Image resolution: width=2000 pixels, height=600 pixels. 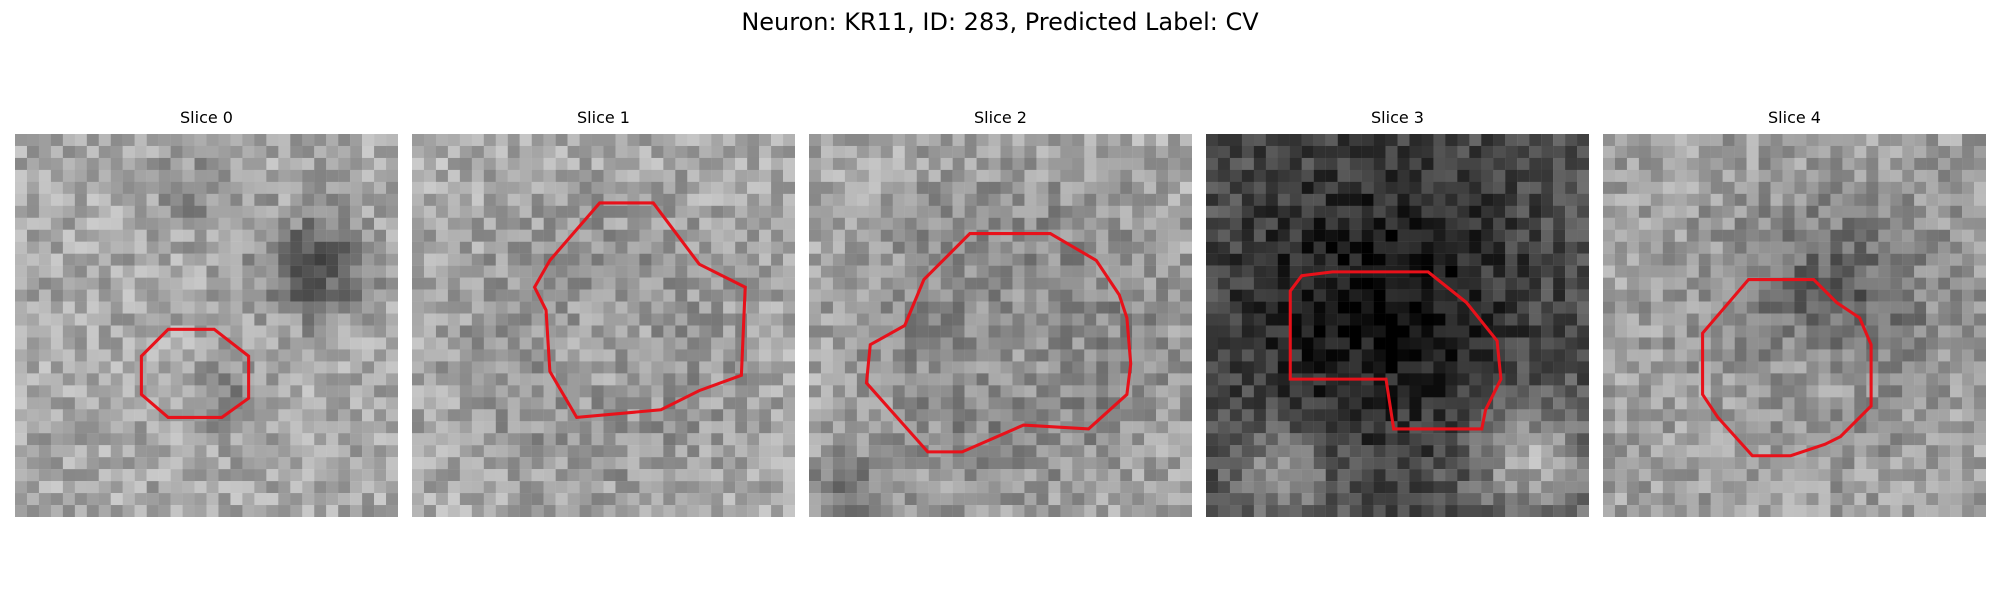 I want to click on slice-panel-1: Slice 1, so click(x=603, y=312).